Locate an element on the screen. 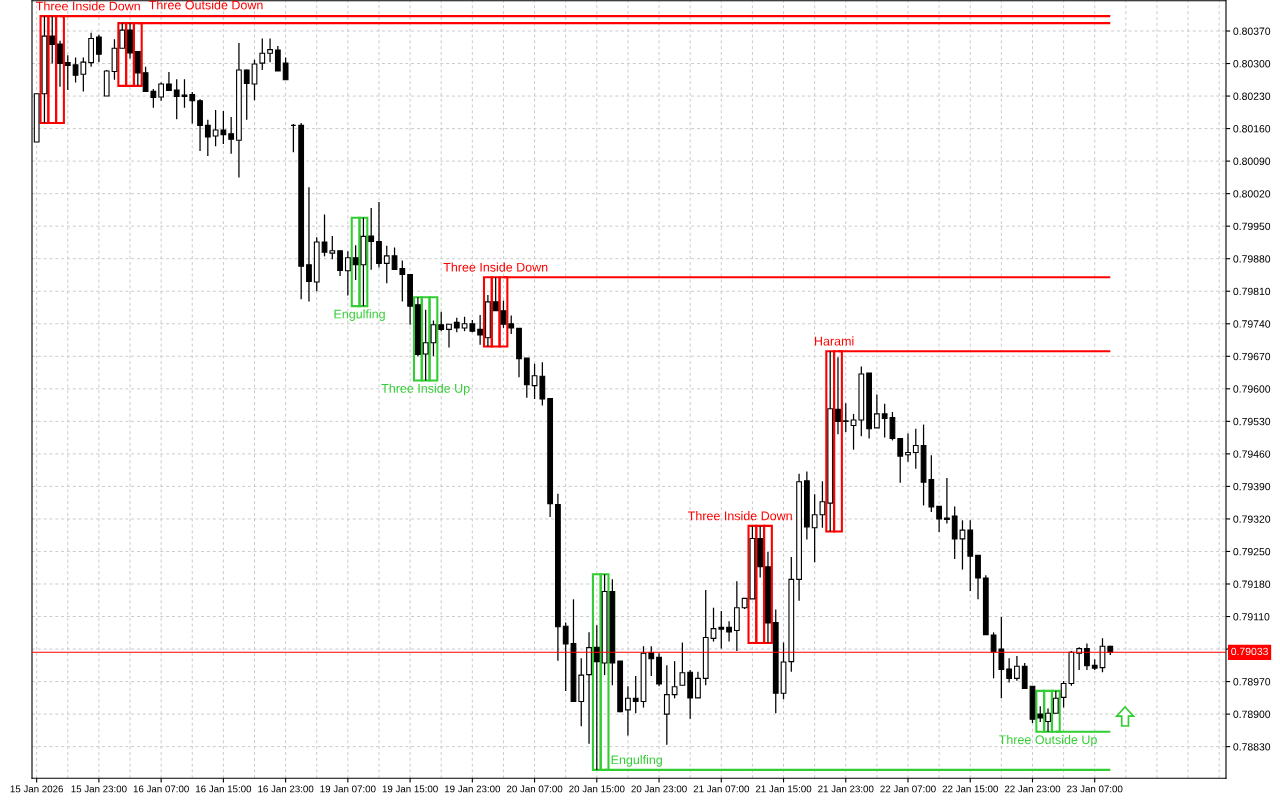  y-tick-label: 0.79320 is located at coordinates (1252, 519).